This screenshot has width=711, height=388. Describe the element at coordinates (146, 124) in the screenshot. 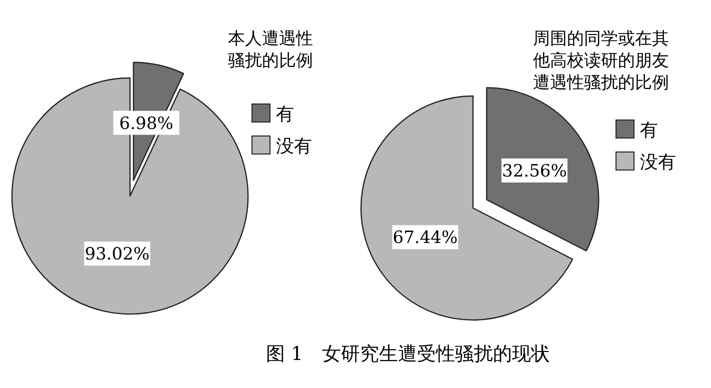

I see `data-label: 6.98%` at that location.